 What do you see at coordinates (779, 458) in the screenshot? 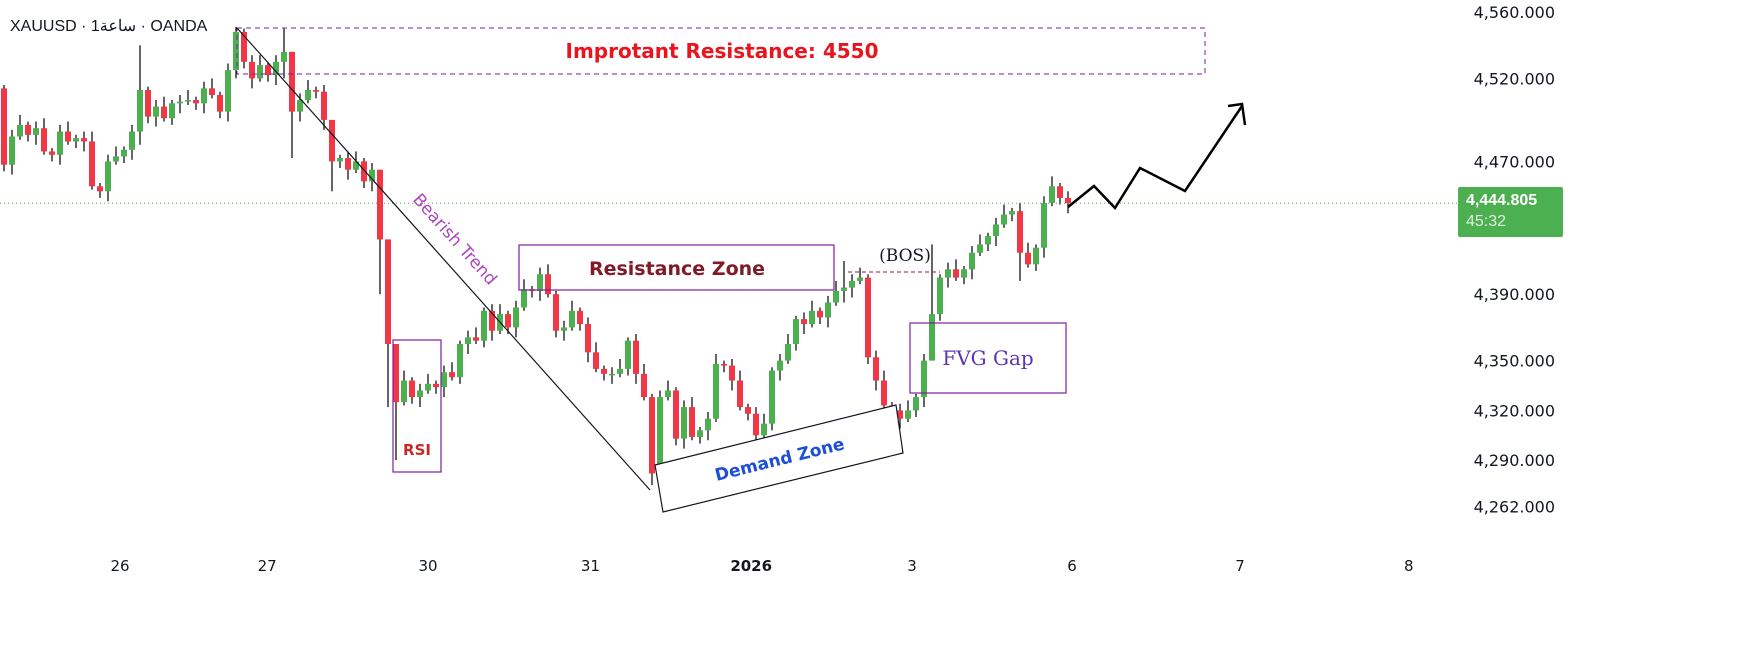
I see `demand-zone-box` at bounding box center [779, 458].